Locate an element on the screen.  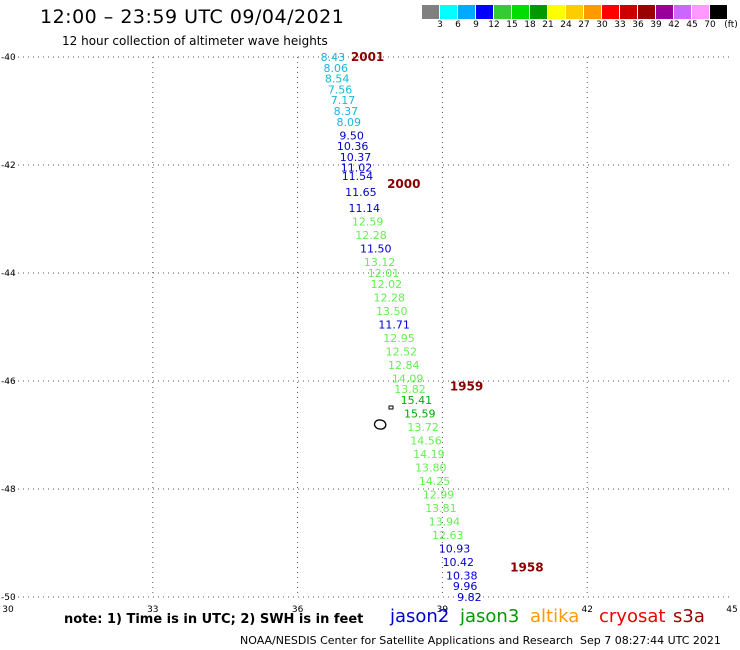
color-scale-label: 21 is located at coordinates (548, 25).